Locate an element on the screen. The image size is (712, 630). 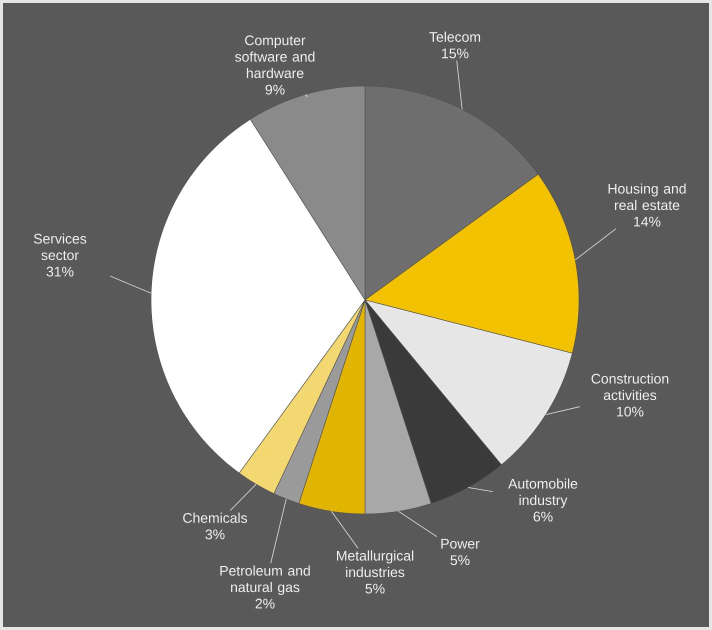
slice-label: Services sector is located at coordinates (60, 246).